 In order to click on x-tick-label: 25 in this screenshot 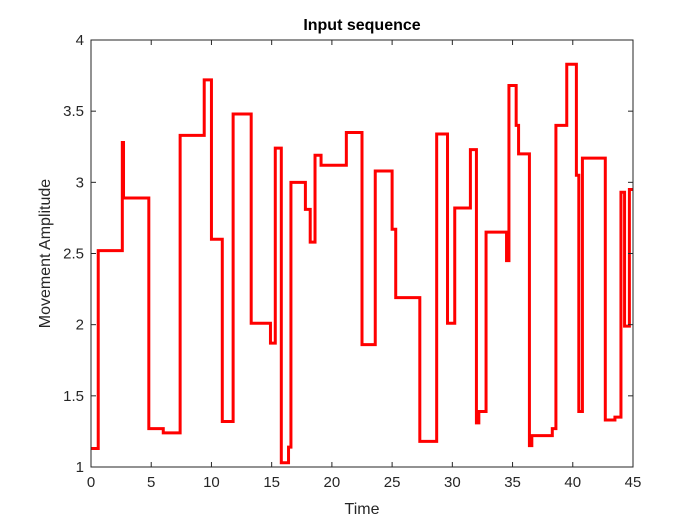, I will do `click(392, 482)`.